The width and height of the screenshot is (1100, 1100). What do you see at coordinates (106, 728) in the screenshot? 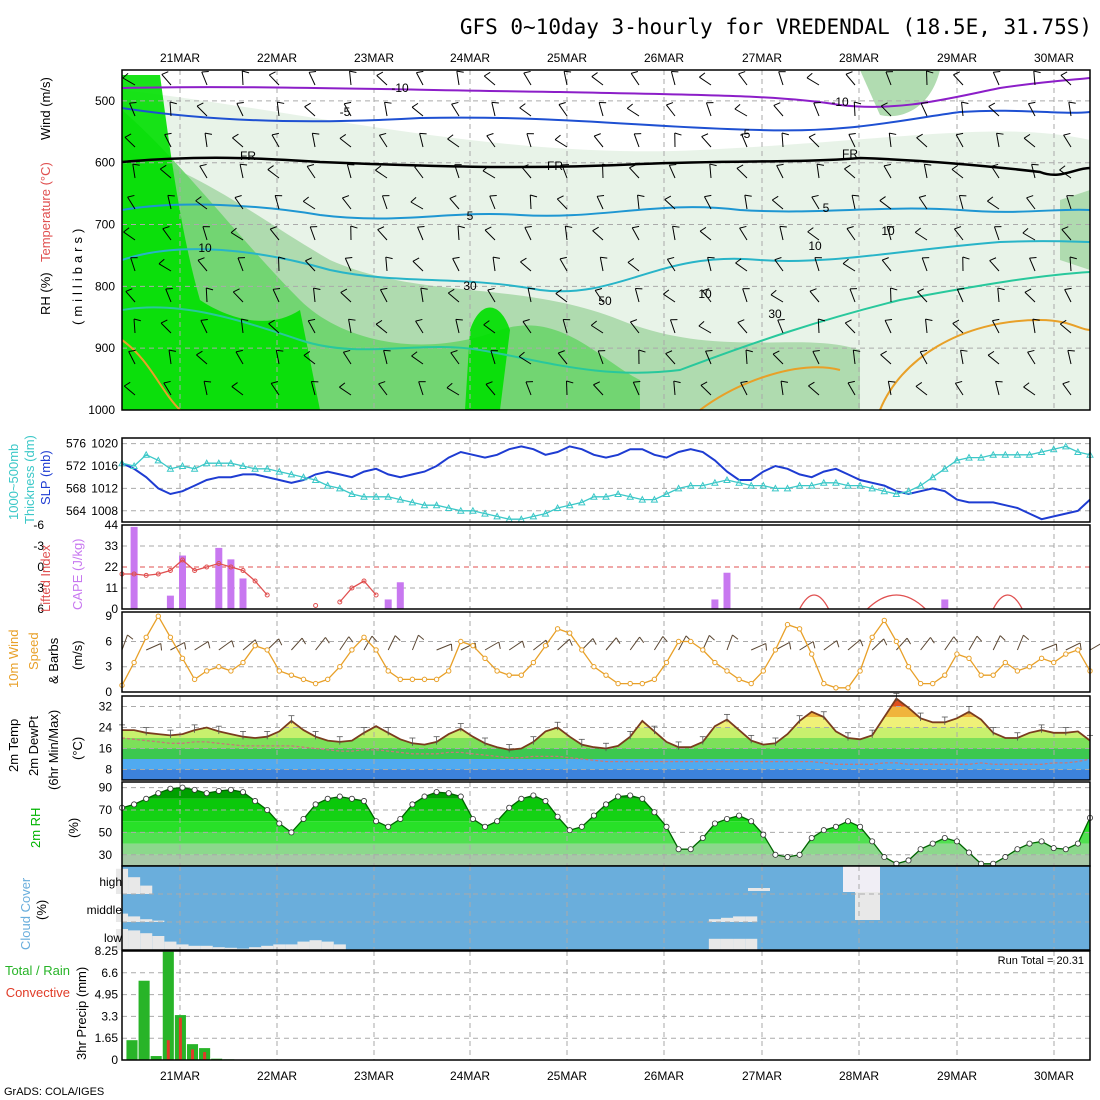
I see `temp-tick: 24` at bounding box center [106, 728].